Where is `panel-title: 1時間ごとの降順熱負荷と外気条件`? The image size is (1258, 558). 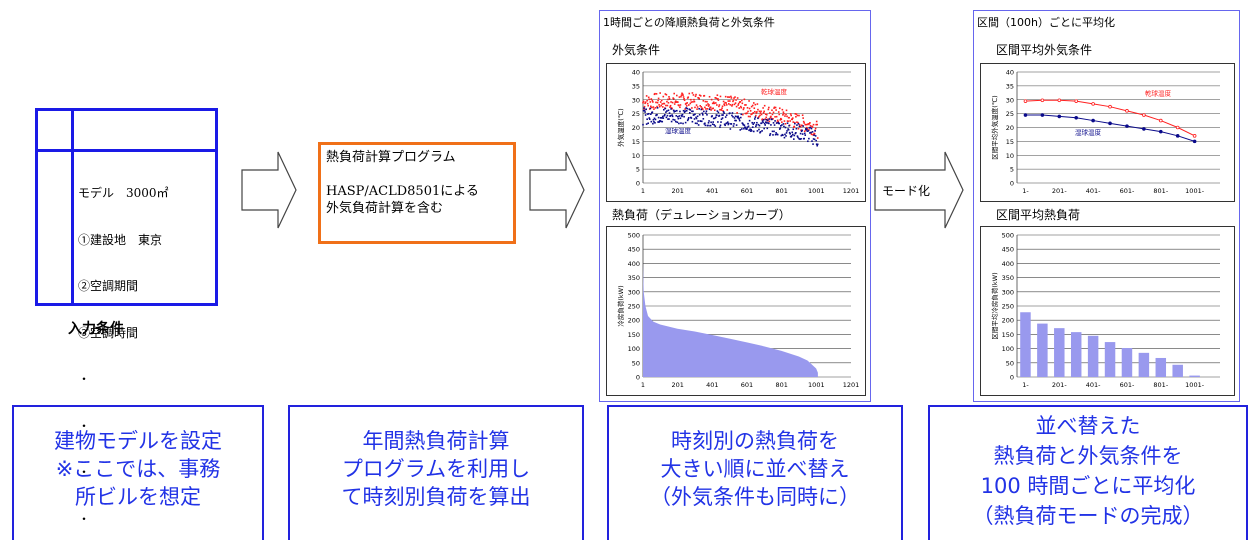
panel-title: 1時間ごとの降順熱負荷と外気条件 is located at coordinates (689, 22).